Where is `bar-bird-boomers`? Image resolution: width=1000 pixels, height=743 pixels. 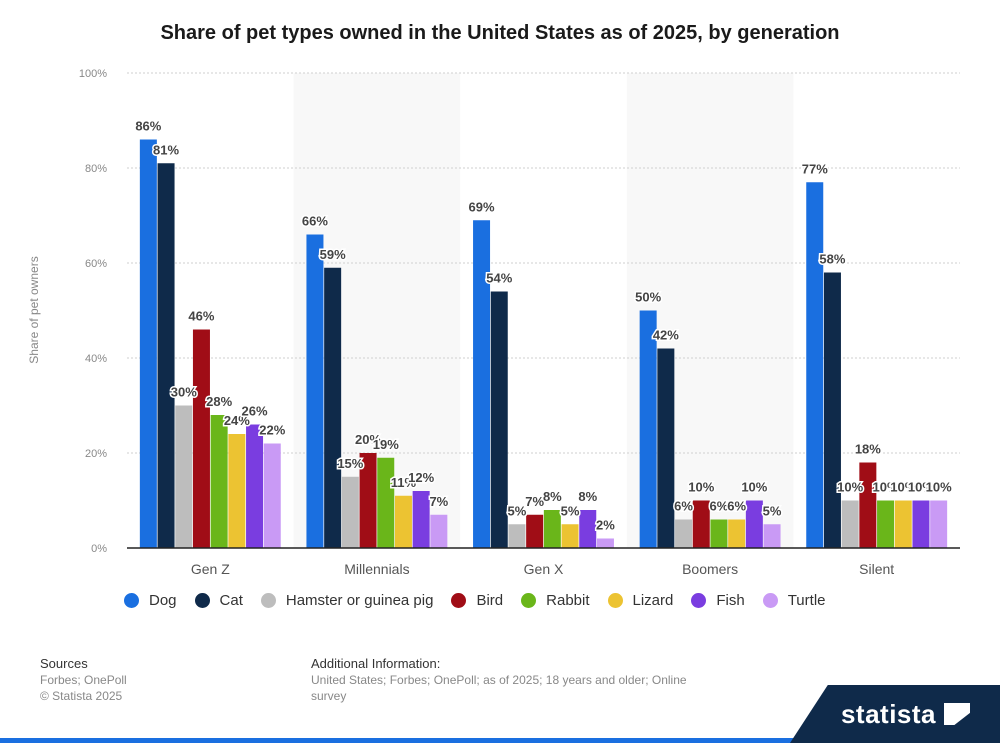
bar-bird-boomers is located at coordinates (701, 524).